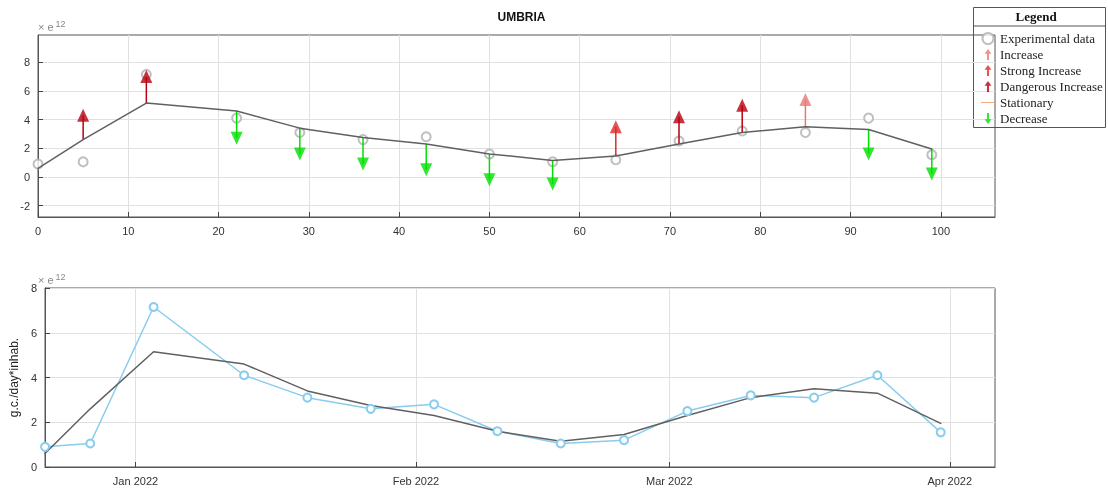 The width and height of the screenshot is (1108, 492). I want to click on x-tick-label: 70, so click(670, 230).